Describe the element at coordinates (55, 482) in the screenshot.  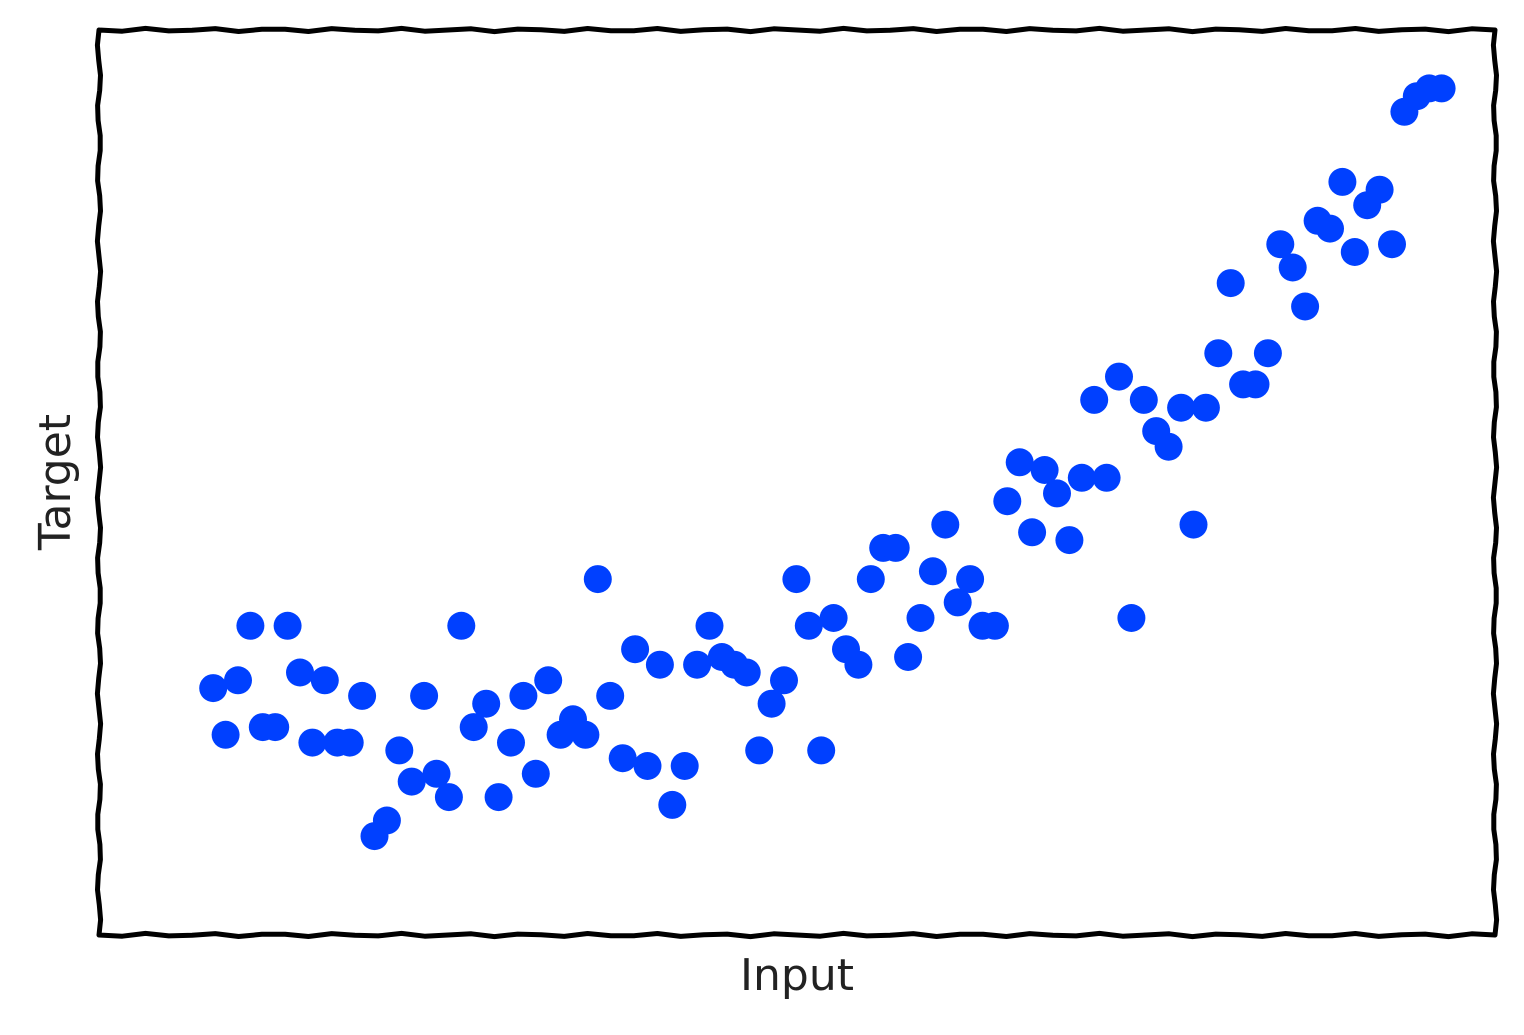
I see `y-axis-label: Target` at that location.